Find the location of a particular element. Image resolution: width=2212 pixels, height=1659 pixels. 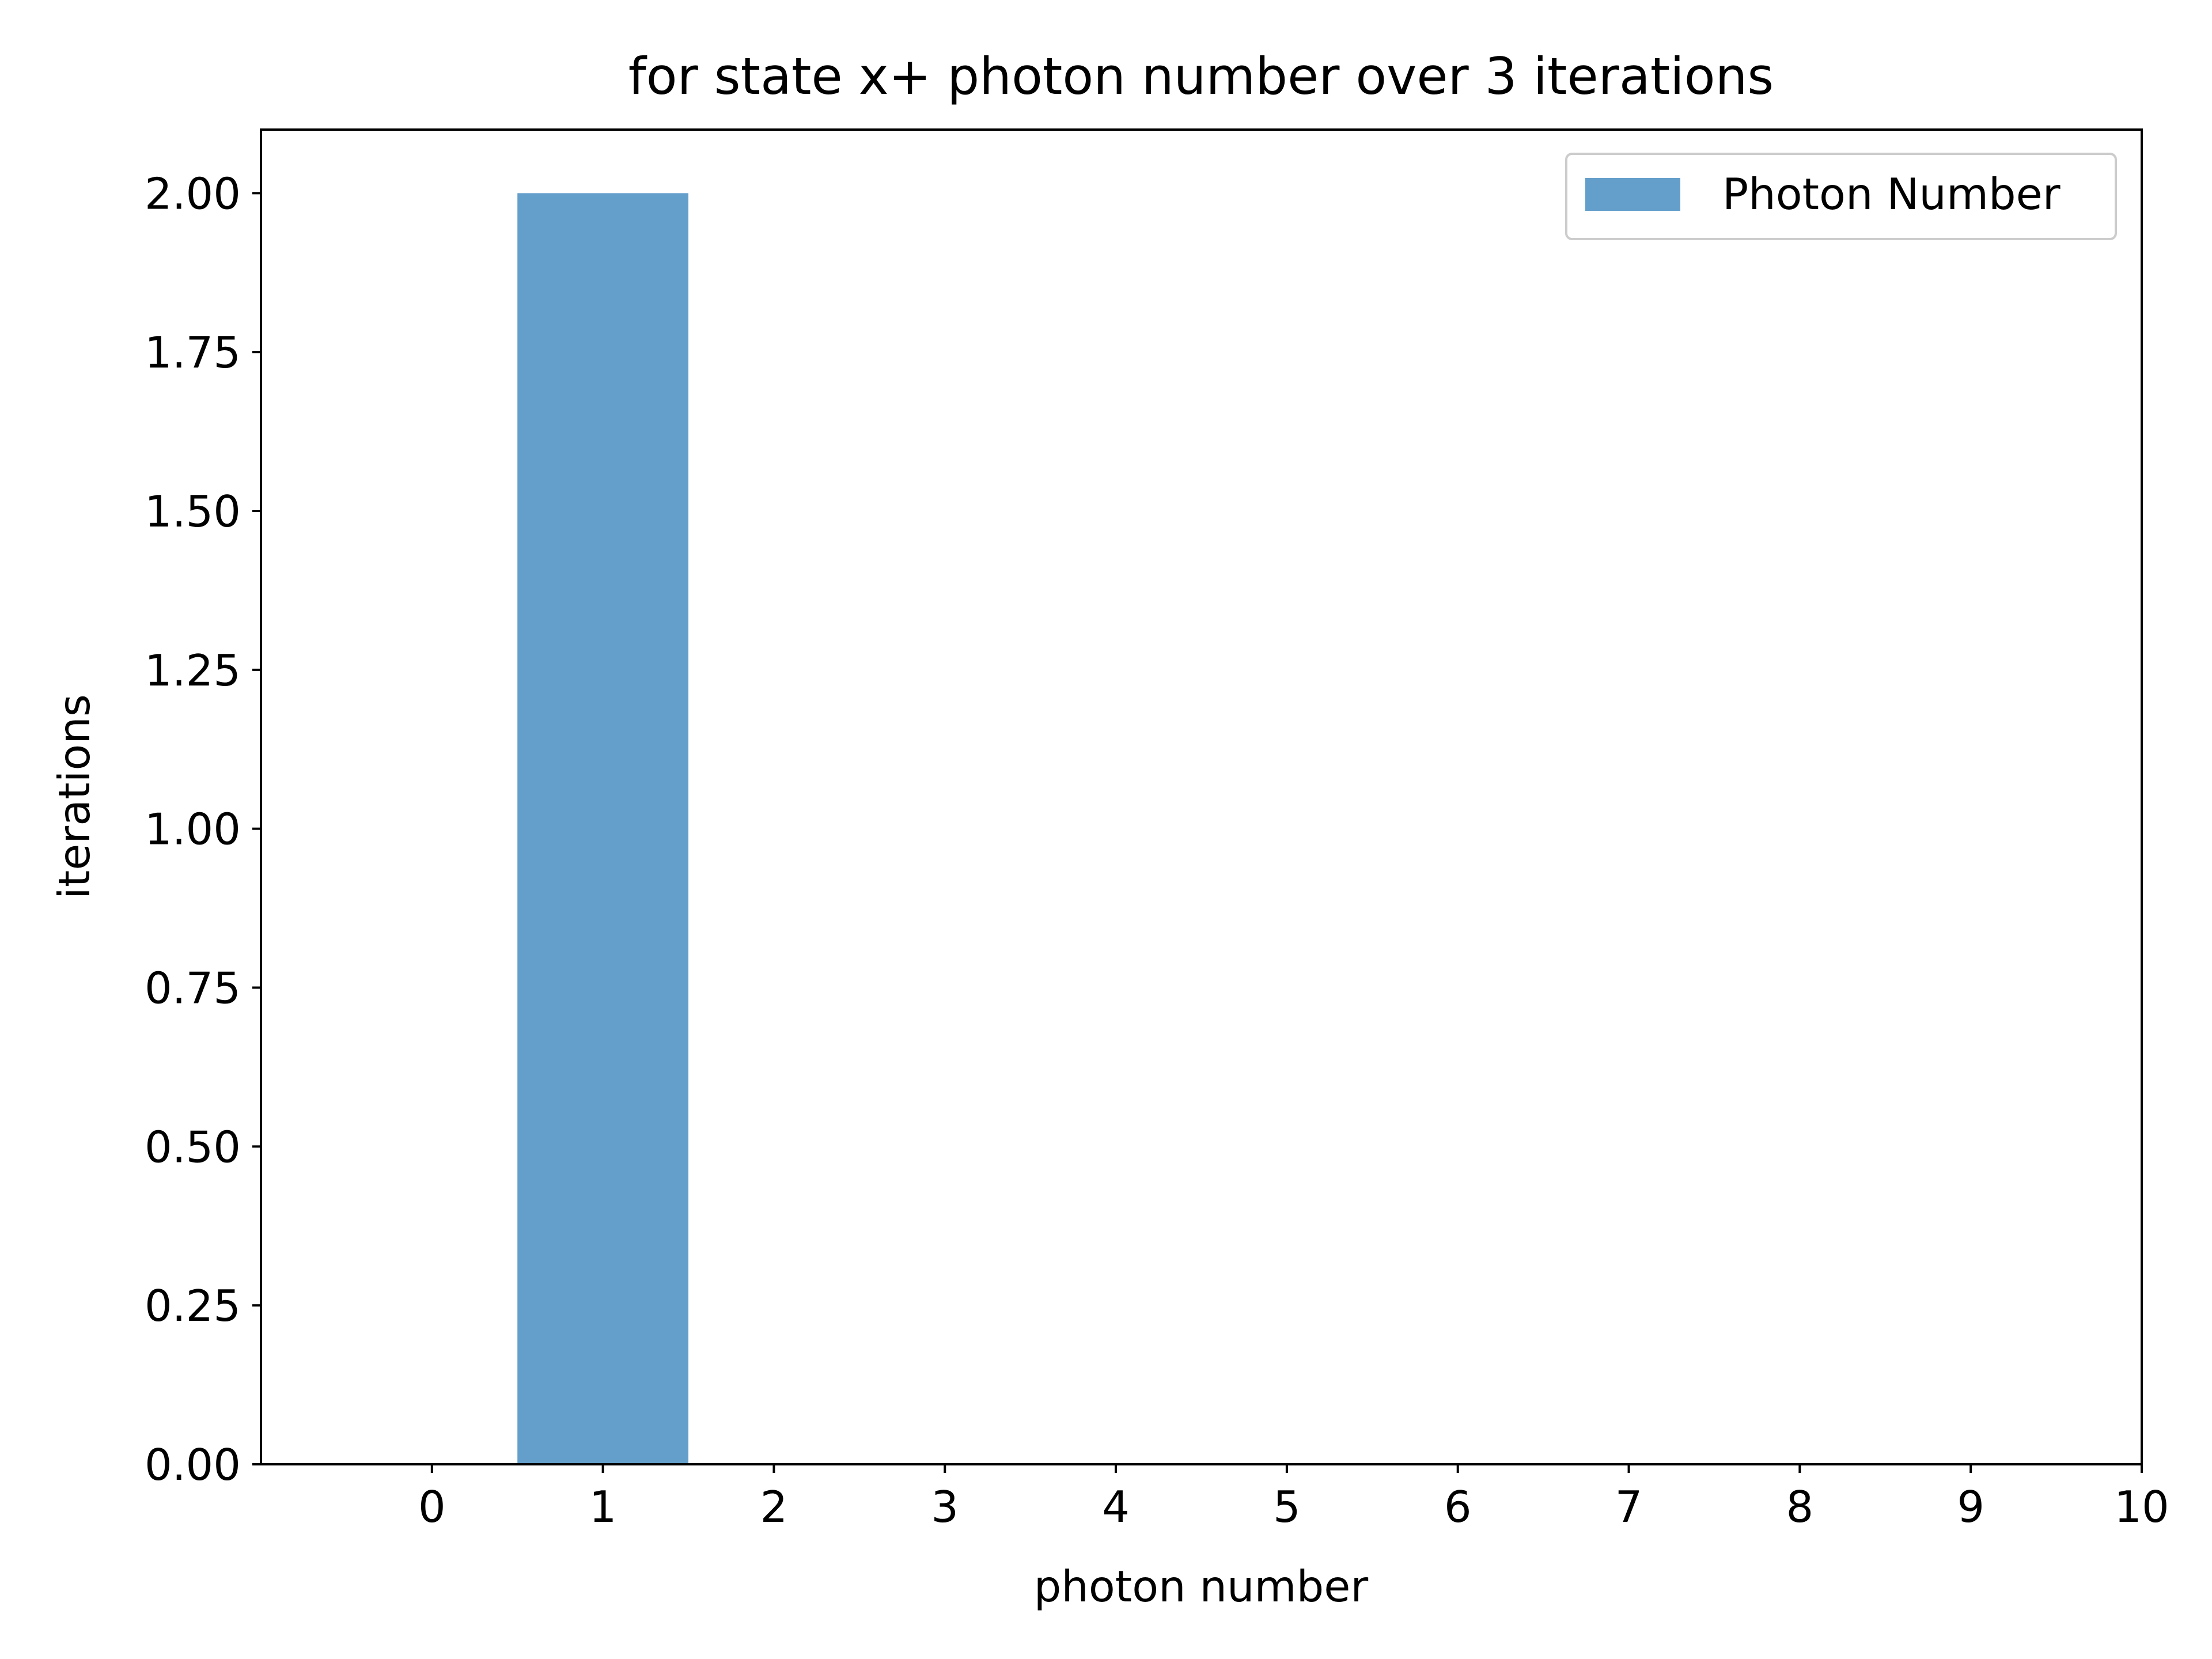

legend: Photon Number is located at coordinates (1841, 196).